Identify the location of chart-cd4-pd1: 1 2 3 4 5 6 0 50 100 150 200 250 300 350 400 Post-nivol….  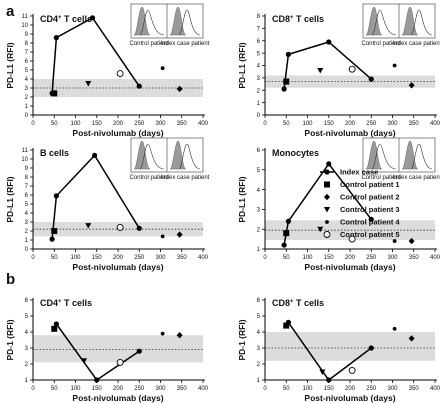
(107, 350).